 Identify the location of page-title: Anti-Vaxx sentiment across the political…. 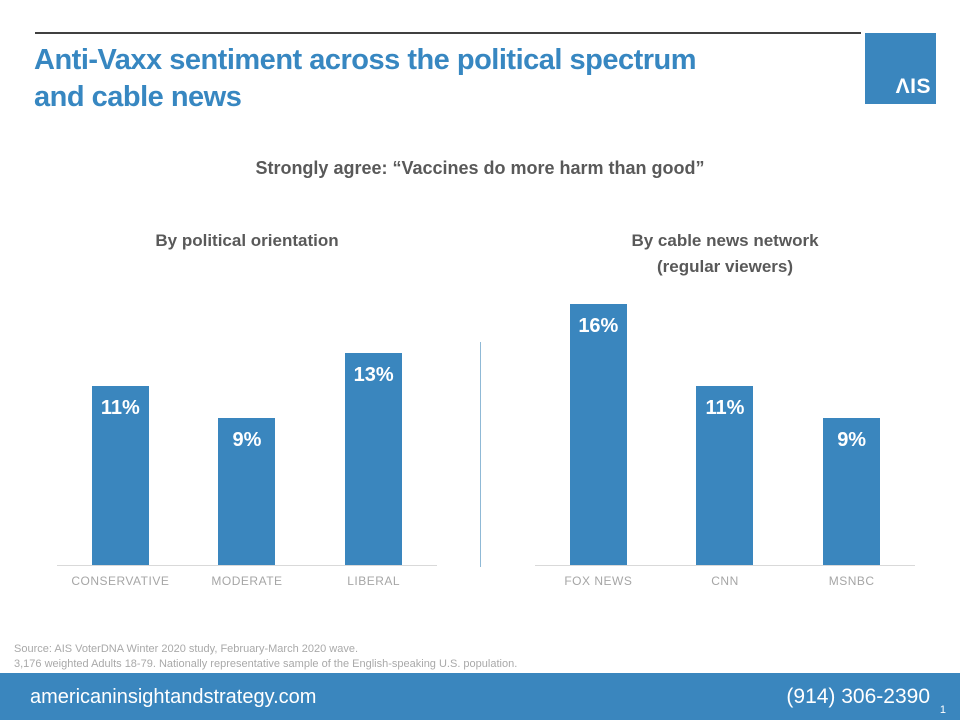
(429, 79).